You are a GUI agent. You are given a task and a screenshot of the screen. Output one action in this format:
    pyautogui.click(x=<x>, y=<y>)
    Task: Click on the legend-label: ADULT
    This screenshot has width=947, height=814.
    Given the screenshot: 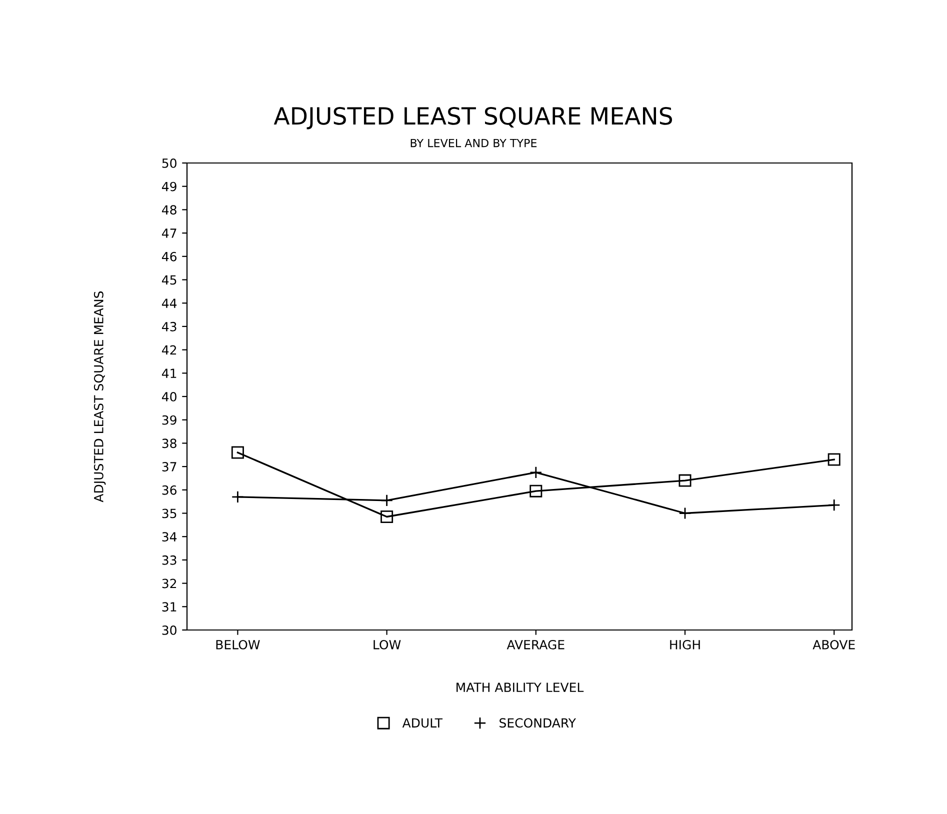 What is the action you would take?
    pyautogui.click(x=422, y=723)
    